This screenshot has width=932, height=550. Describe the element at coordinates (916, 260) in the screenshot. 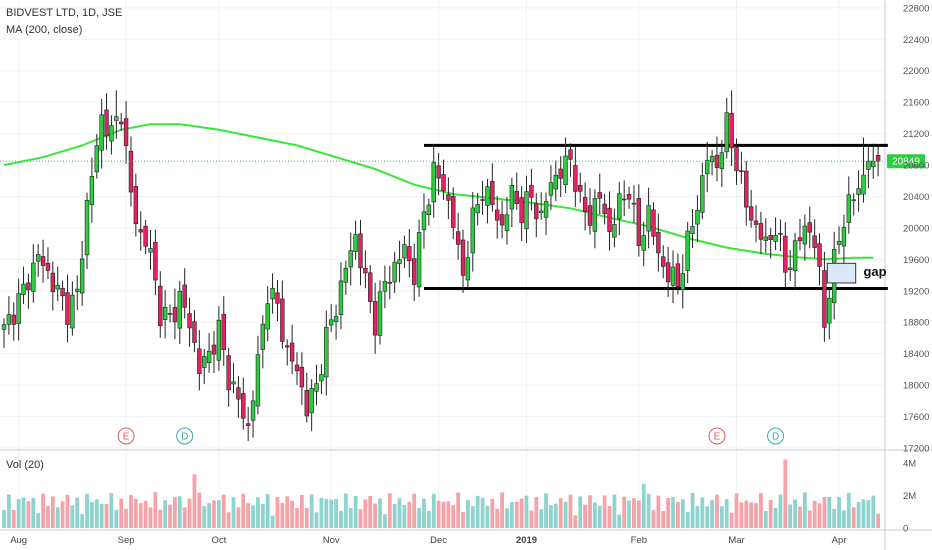

I see `price-tick-label: 19600` at that location.